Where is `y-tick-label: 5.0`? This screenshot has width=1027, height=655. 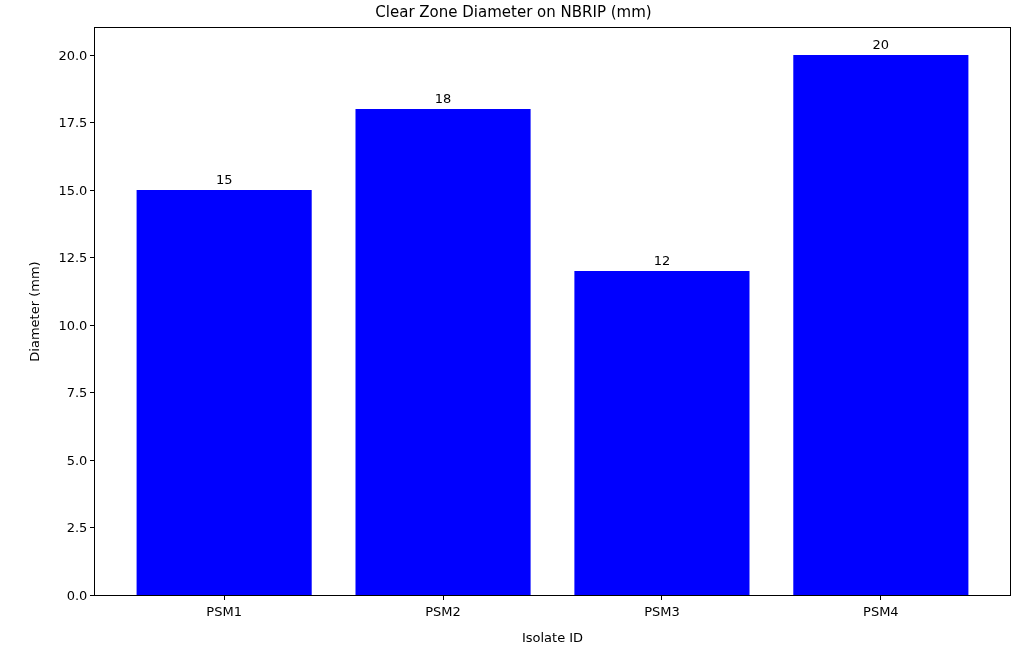 y-tick-label: 5.0 is located at coordinates (77, 460).